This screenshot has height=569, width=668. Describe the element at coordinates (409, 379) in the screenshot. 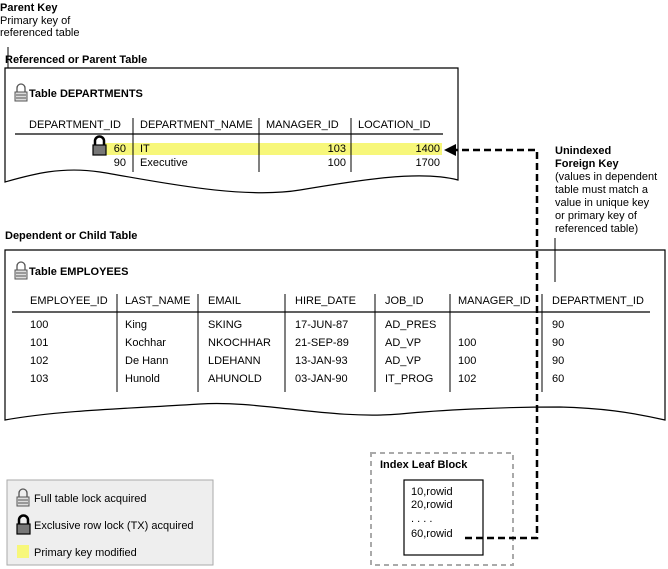

I see `cell: IT_PROG` at that location.